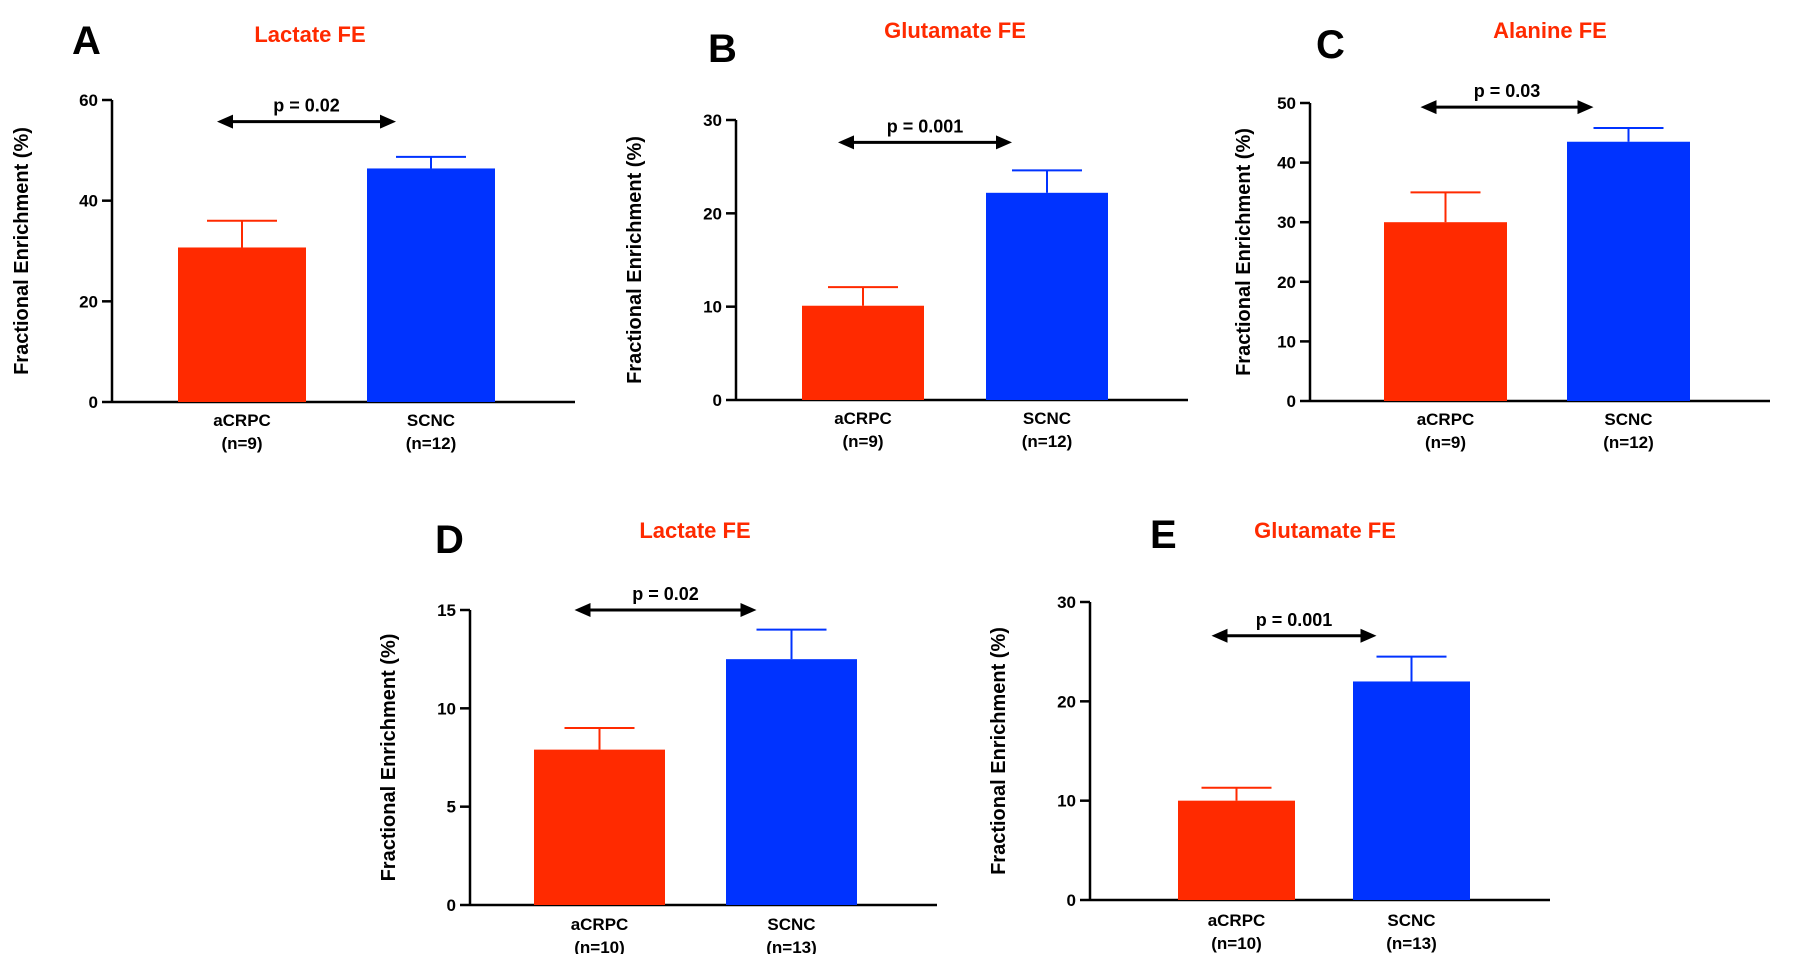 The image size is (1806, 954). What do you see at coordinates (925, 126) in the screenshot?
I see `pvalue-label-b: p = 0.001` at bounding box center [925, 126].